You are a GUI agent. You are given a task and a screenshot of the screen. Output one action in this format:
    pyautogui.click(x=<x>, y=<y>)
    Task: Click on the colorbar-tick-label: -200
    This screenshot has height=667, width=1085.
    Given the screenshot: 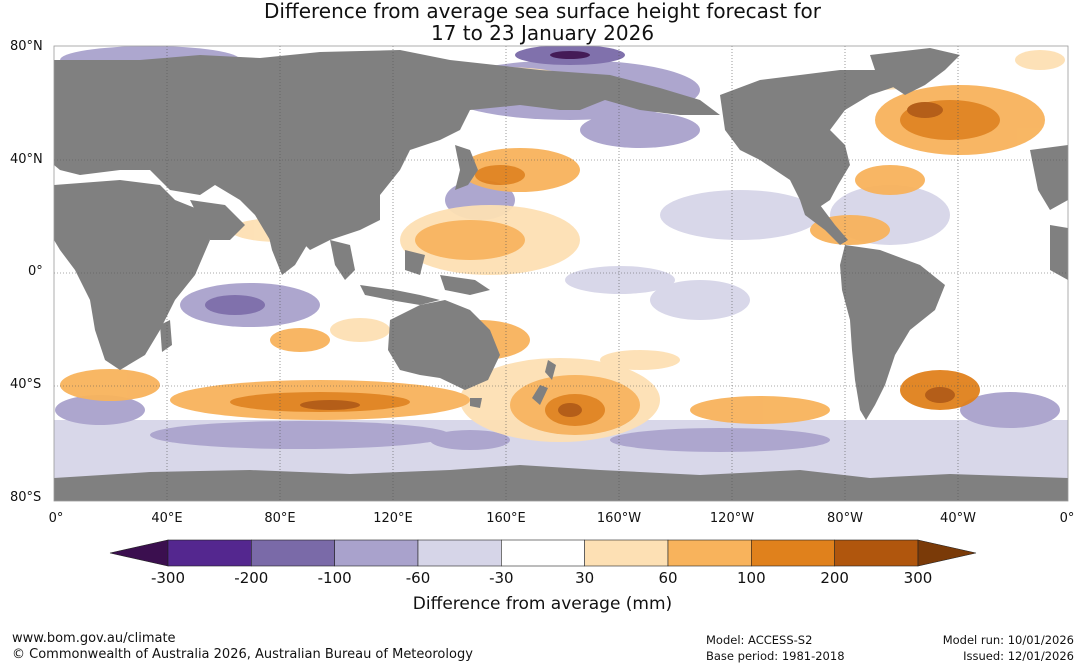 What is the action you would take?
    pyautogui.click(x=251, y=578)
    